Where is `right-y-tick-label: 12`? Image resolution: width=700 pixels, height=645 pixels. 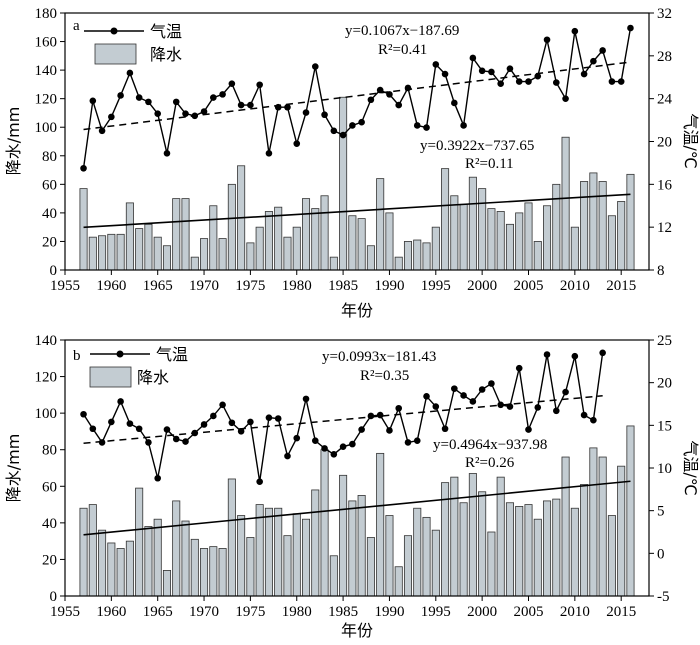
right-y-tick-label: 12 is located at coordinates (664, 228).